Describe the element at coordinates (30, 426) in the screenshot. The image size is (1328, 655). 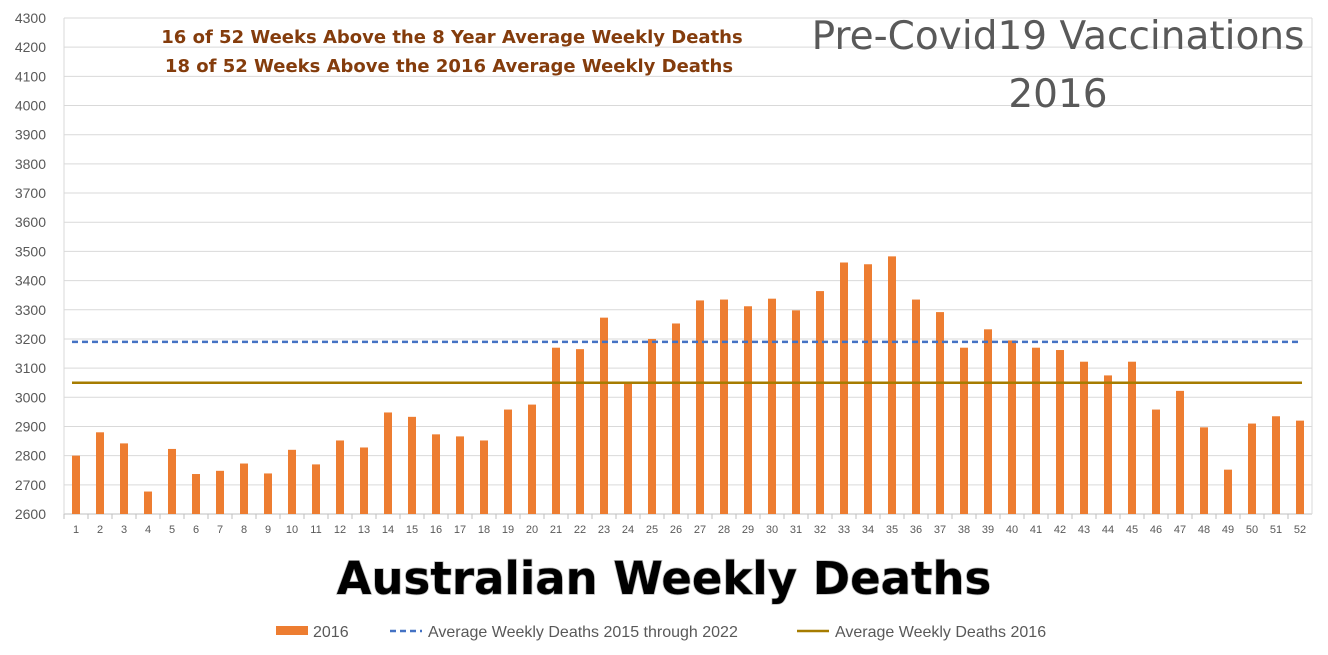
I see `y-tick-label: 2900` at that location.